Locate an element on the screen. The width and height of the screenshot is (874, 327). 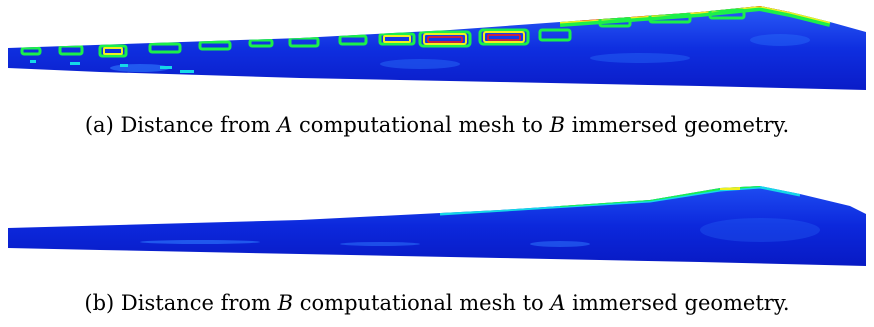
figure-a-caption-var-1: A is located at coordinates (285, 125).